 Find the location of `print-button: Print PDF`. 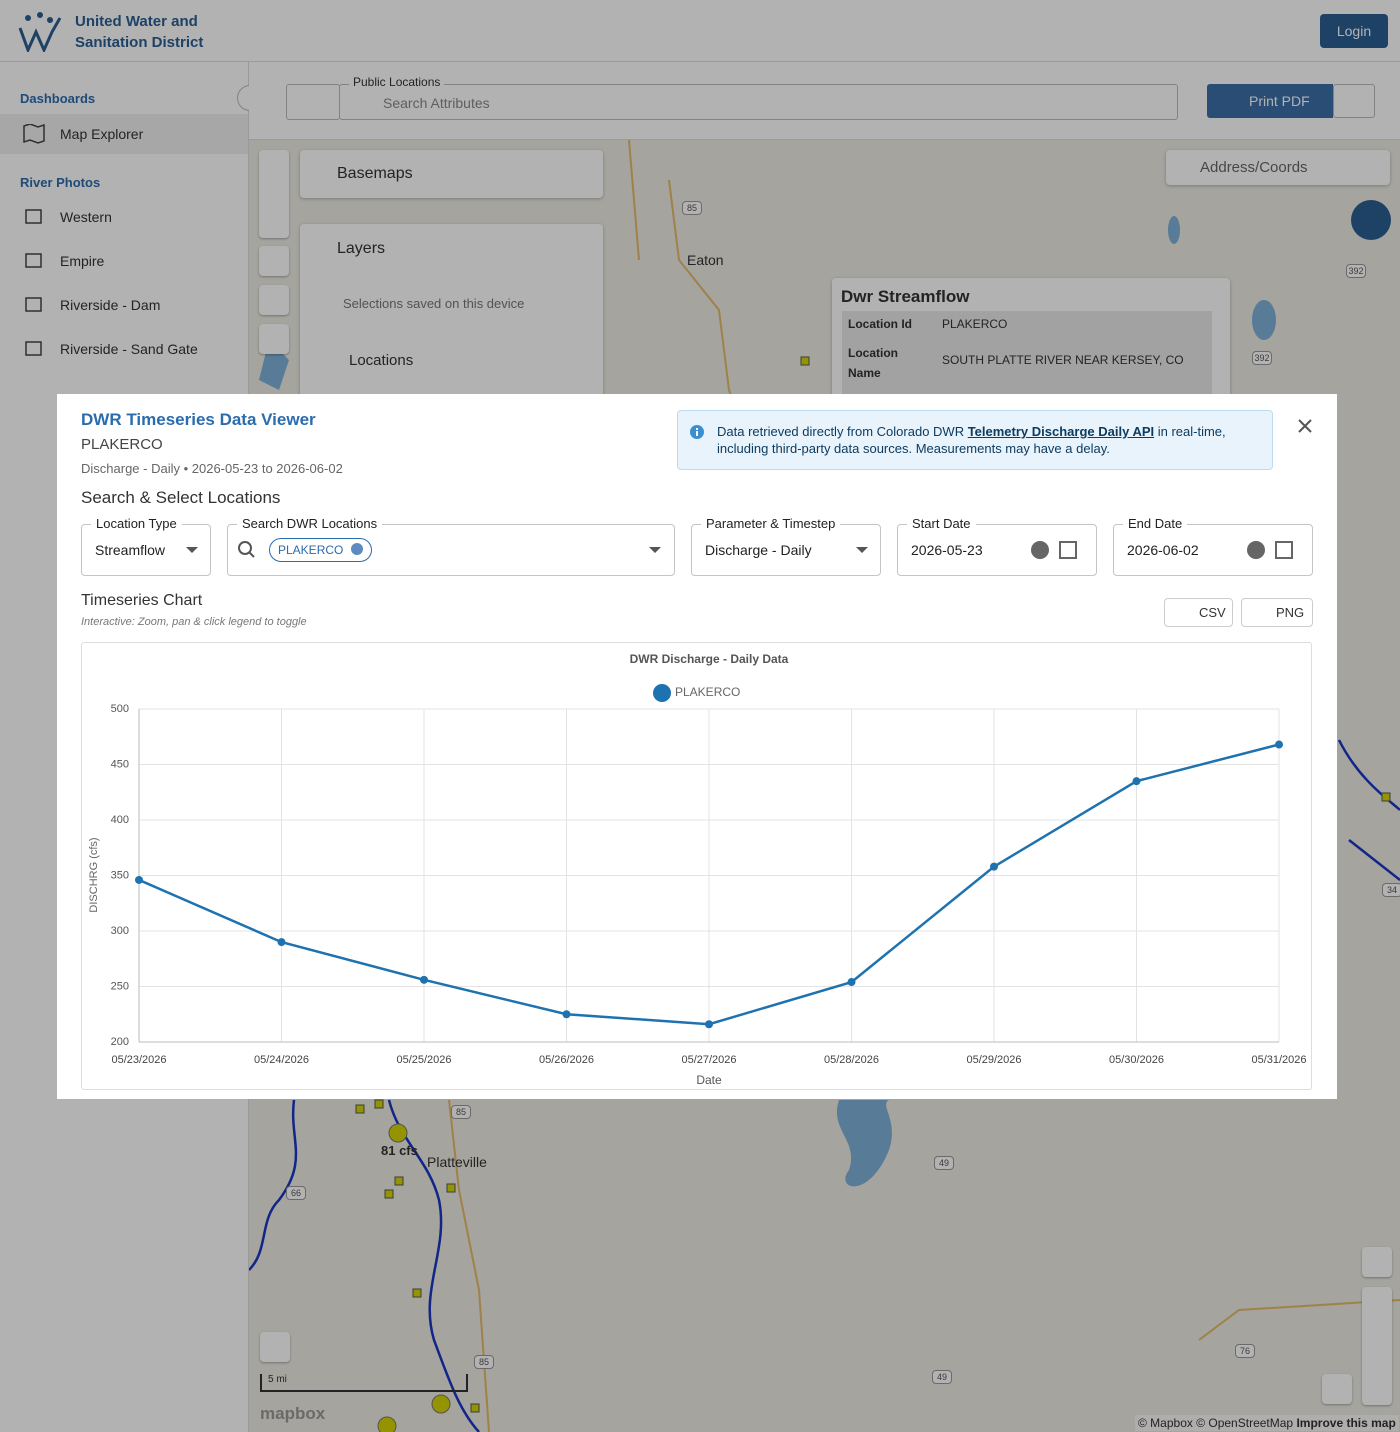

print-button: Print PDF is located at coordinates (1270, 101).